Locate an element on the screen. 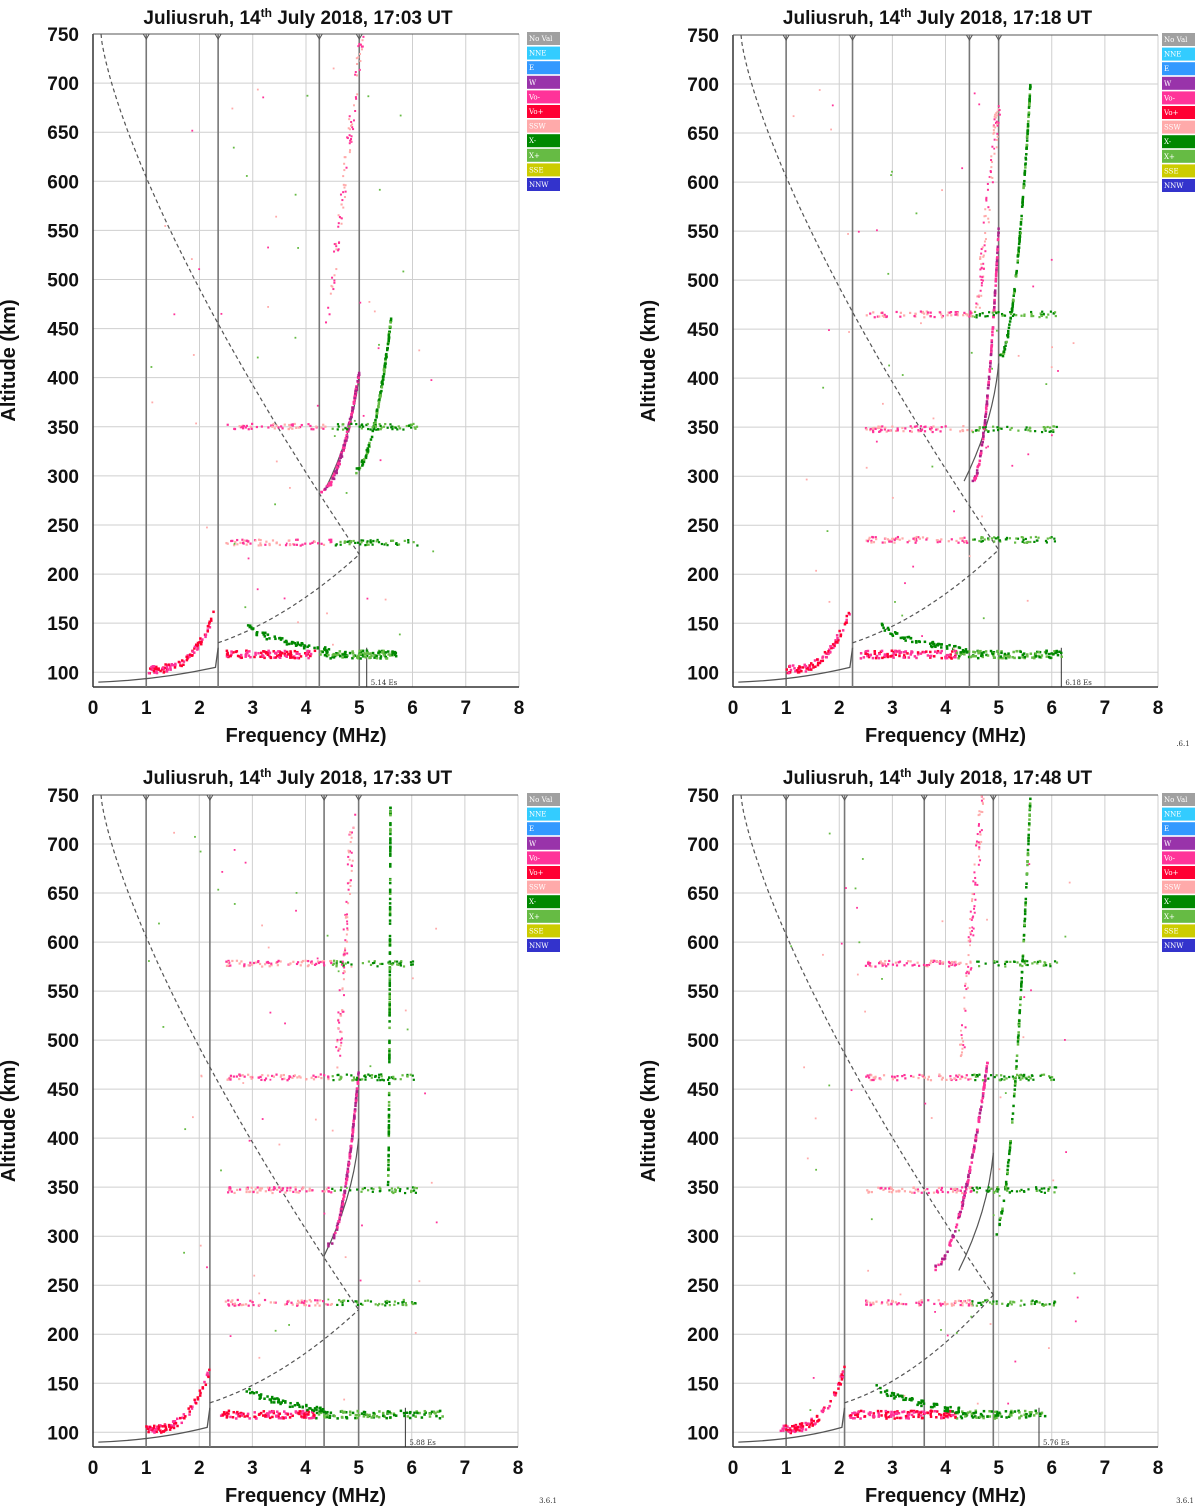 This screenshot has width=1200, height=1512. x-tick-label: 1 is located at coordinates (786, 1468).